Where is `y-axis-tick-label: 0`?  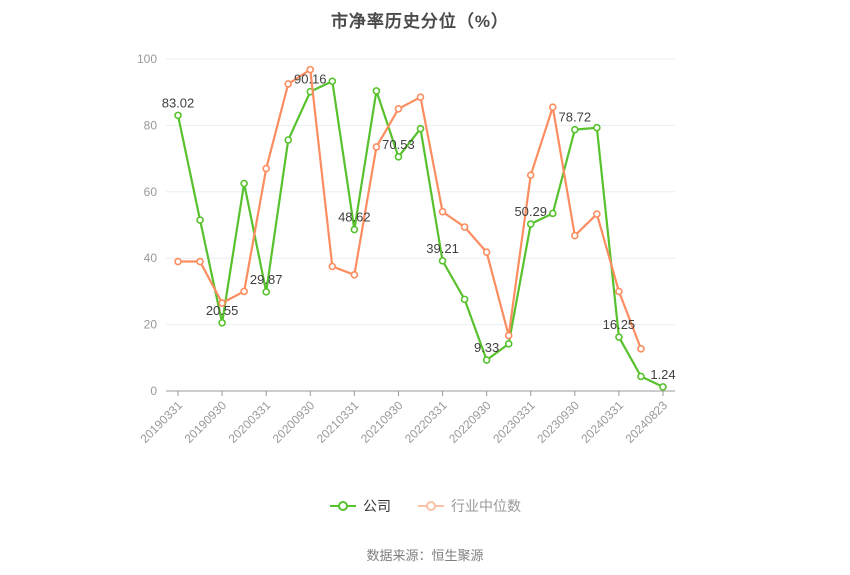 y-axis-tick-label: 0 is located at coordinates (153, 391).